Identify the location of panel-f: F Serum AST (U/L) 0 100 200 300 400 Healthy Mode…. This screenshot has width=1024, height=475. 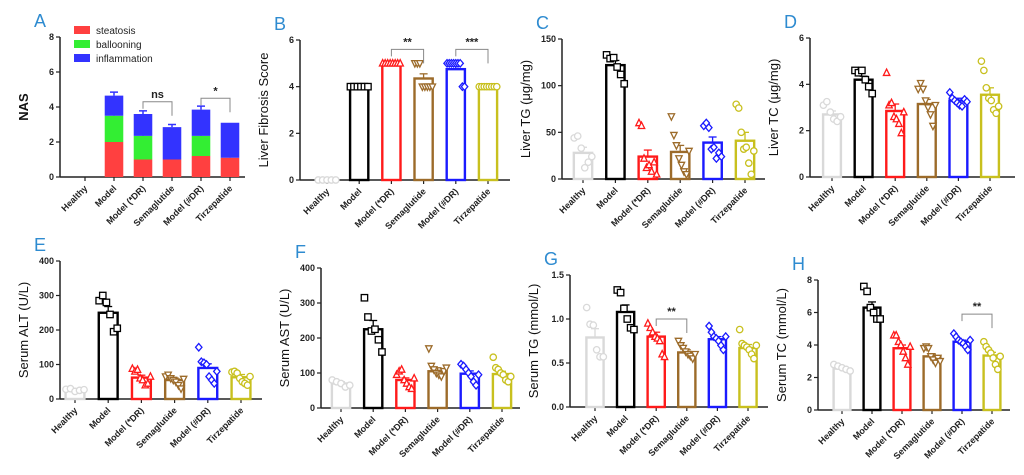
(398, 350).